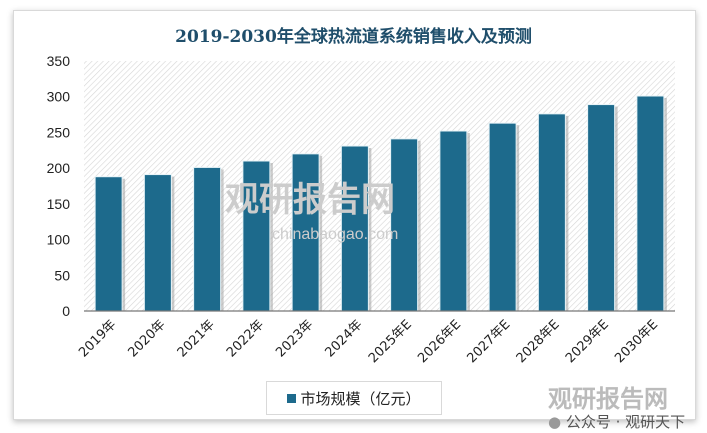  What do you see at coordinates (59, 204) in the screenshot?
I see `y-tick-label: 150` at bounding box center [59, 204].